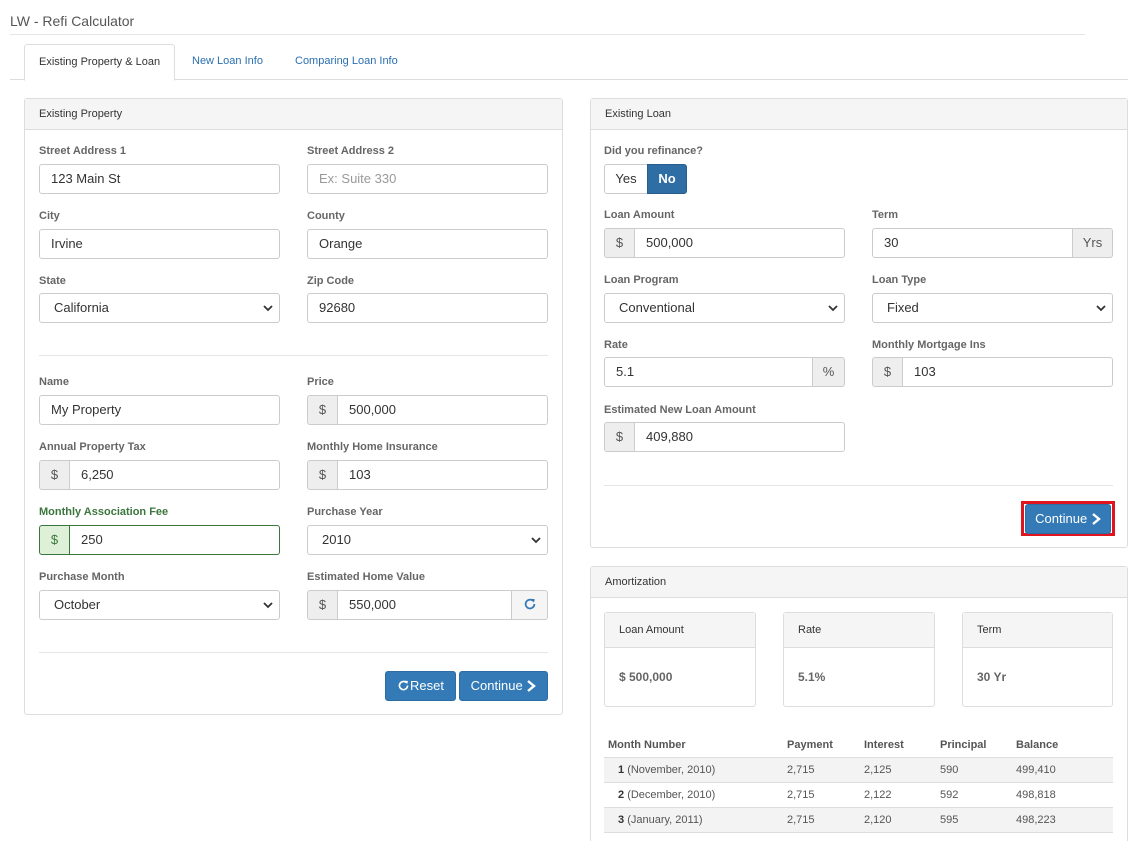 The width and height of the screenshot is (1146, 841). I want to click on chevron-right-icon, so click(1096, 519).